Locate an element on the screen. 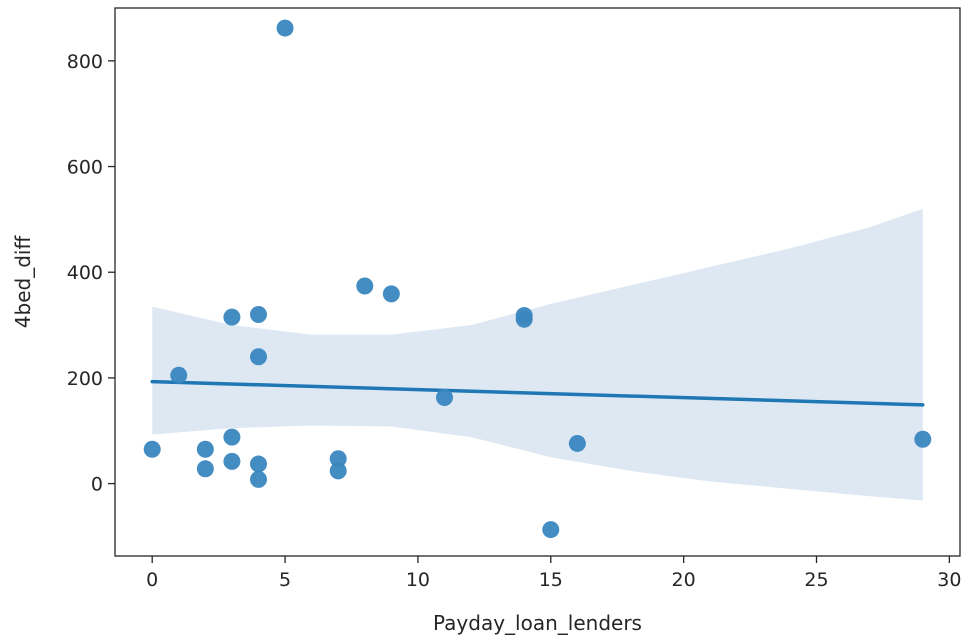  regression-line is located at coordinates (537, 393).